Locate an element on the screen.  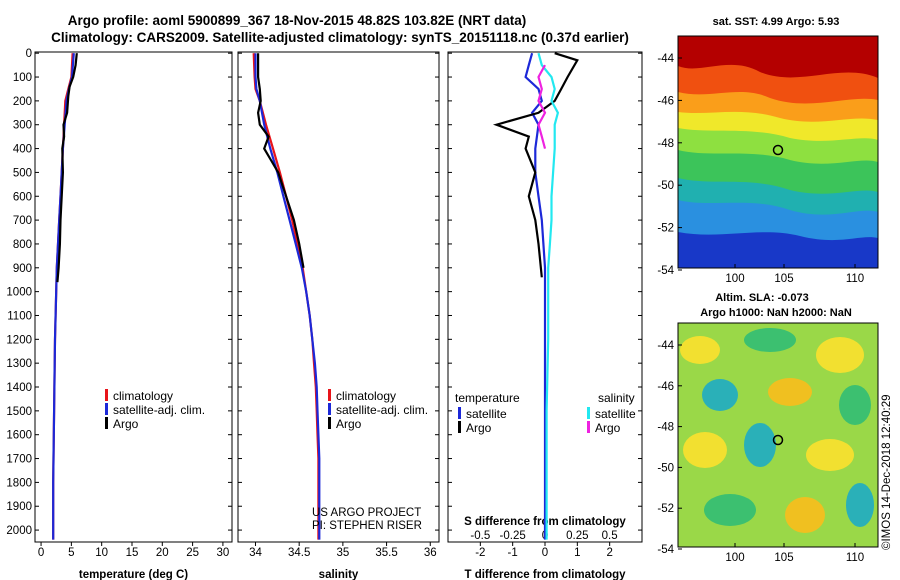
footer-stamp: ©IMOS 14-Dec-2018 12:40:29 is located at coordinates (887, 472).